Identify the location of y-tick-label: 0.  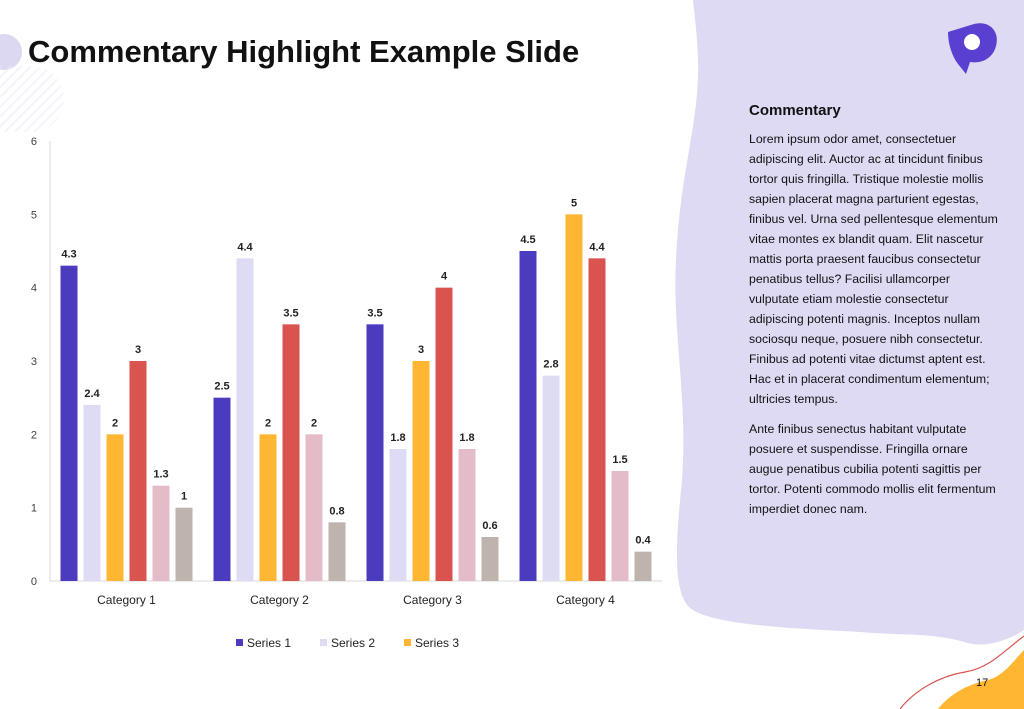
(34, 582).